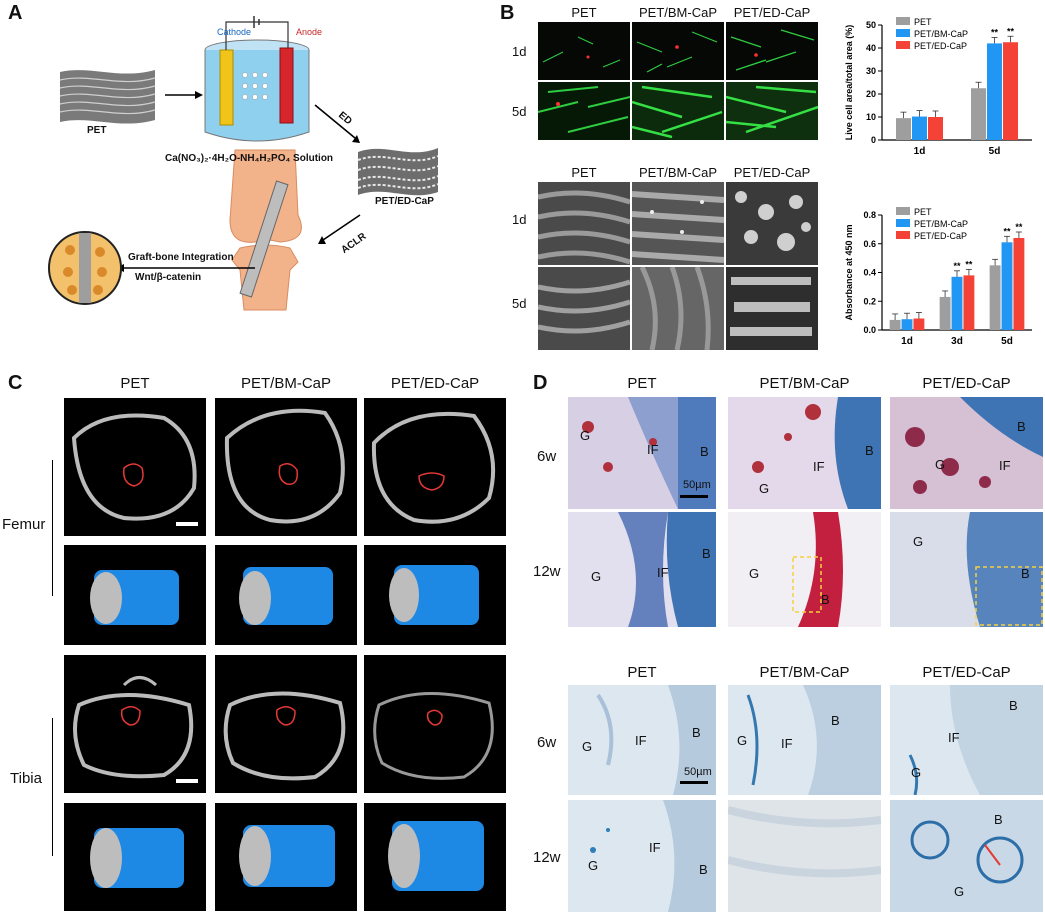 The width and height of the screenshot is (1045, 914). What do you see at coordinates (772, 308) in the screenshot?
I see `sem-image-ed-5d` at bounding box center [772, 308].